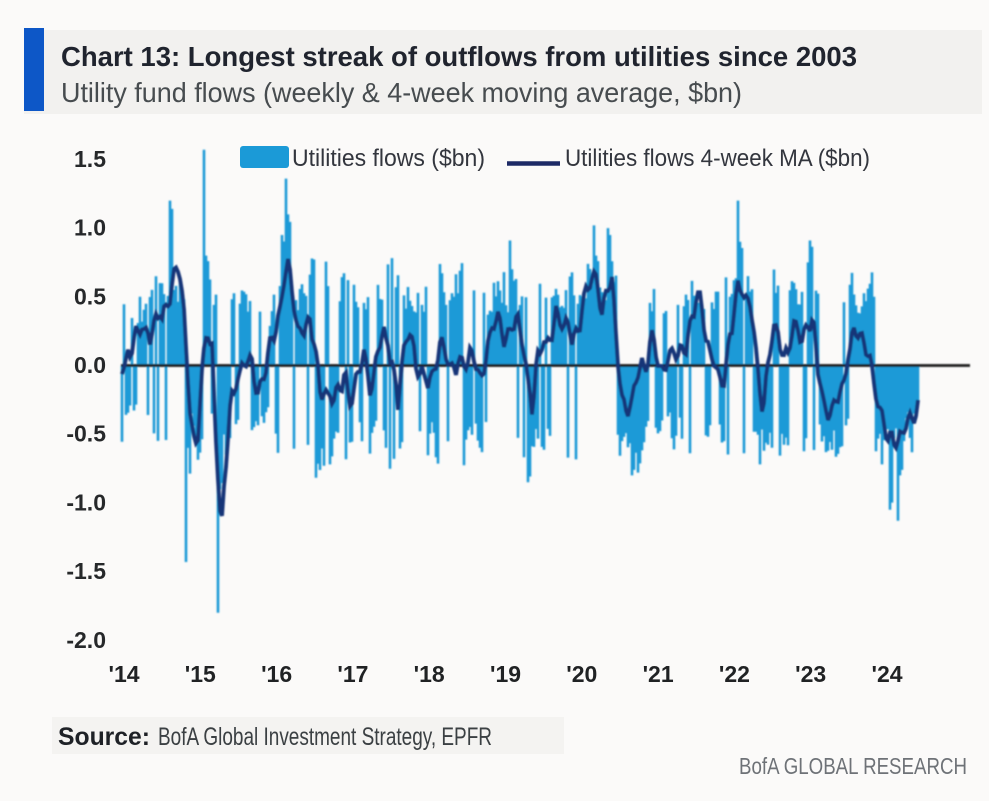  Describe the element at coordinates (200, 674) in the screenshot. I see `svg-text: '15` at that location.